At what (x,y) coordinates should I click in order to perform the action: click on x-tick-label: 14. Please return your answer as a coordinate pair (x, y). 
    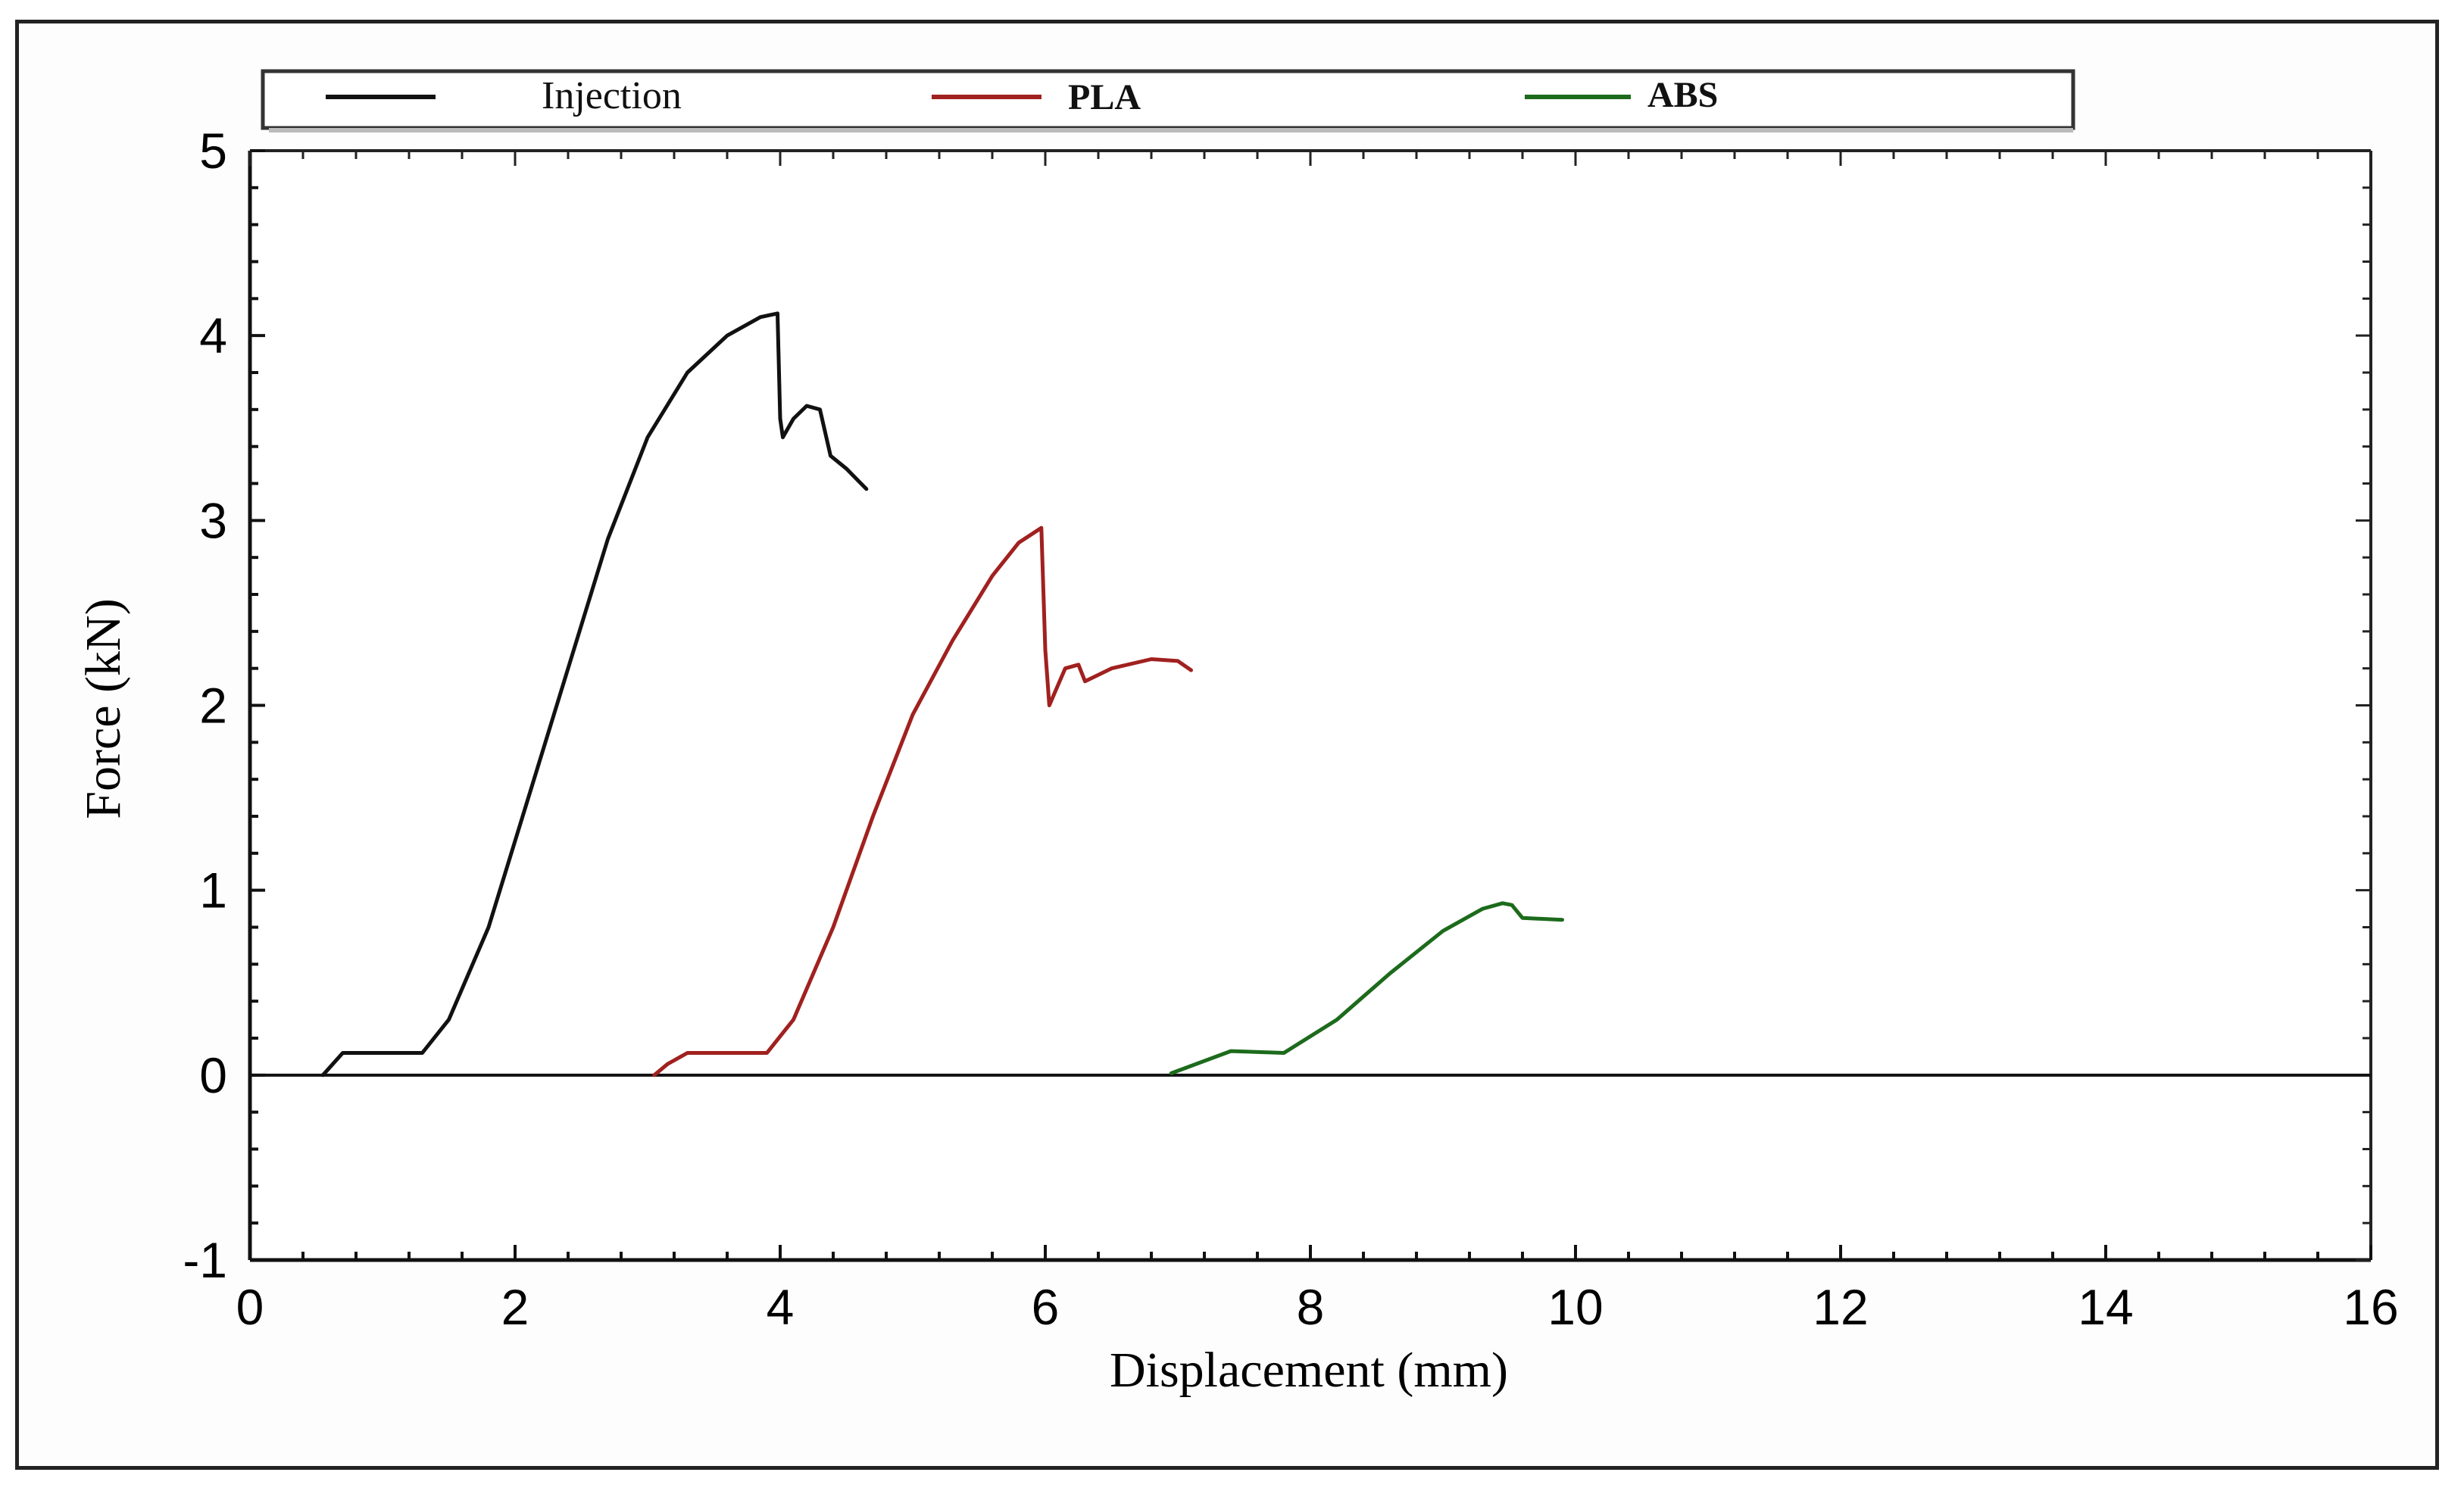
    Looking at the image, I should click on (2105, 1307).